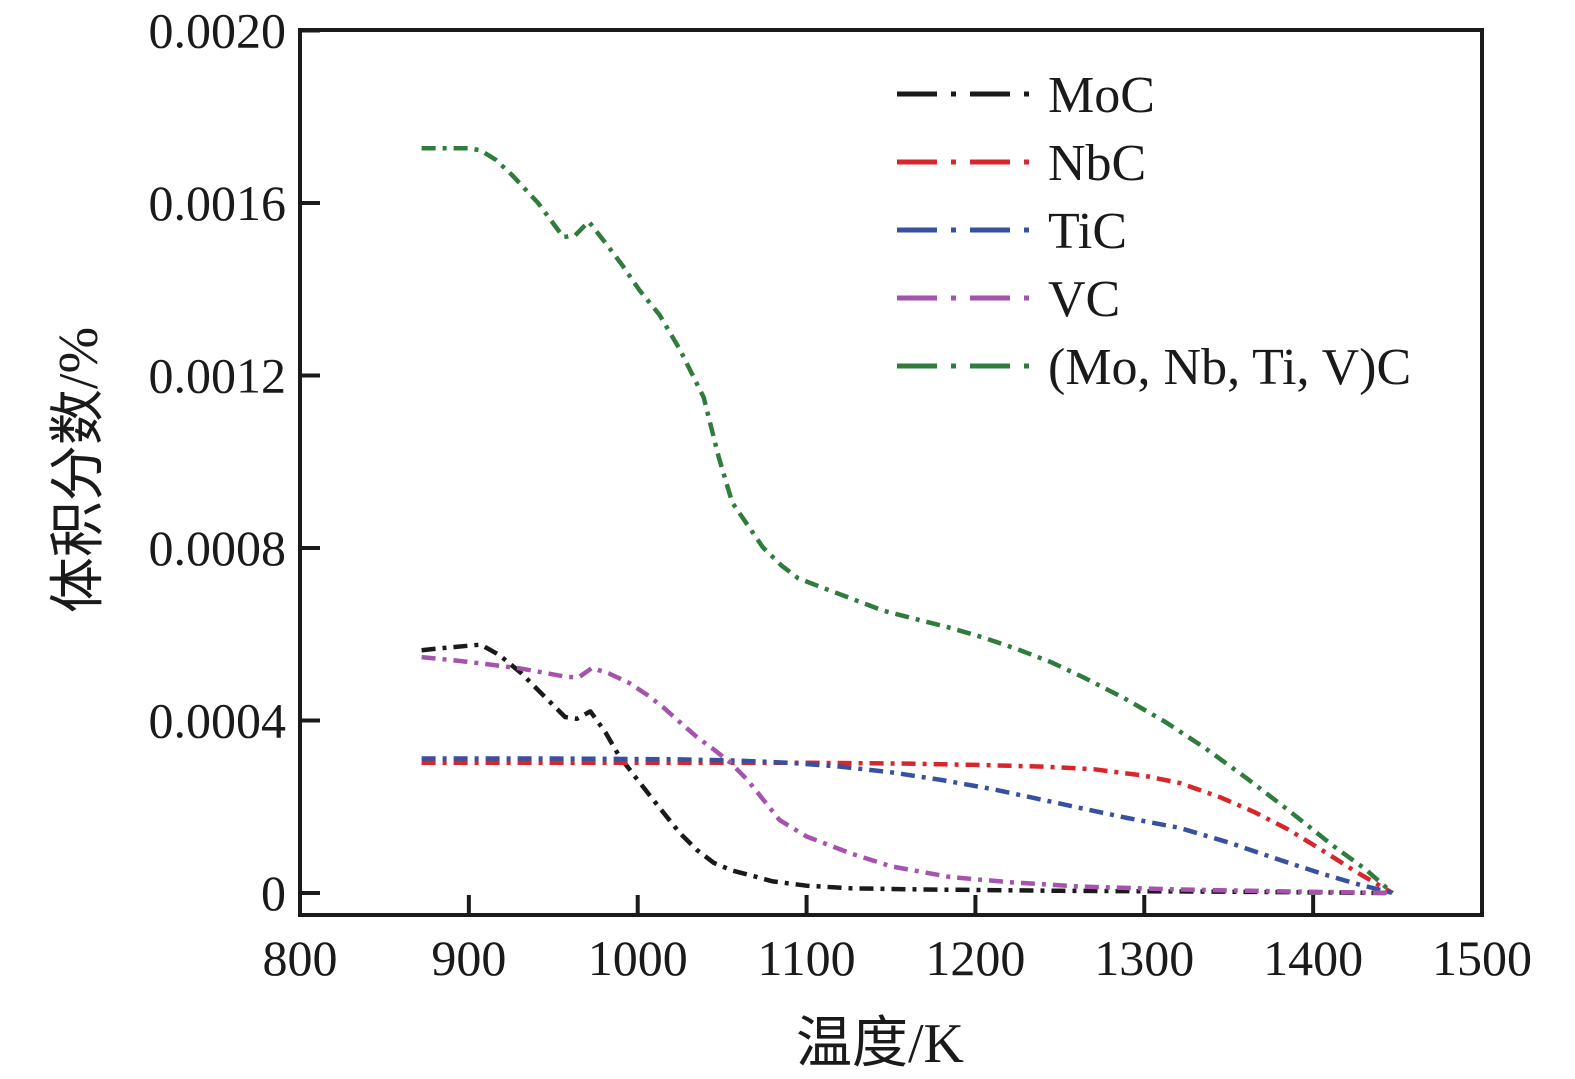  I want to click on series-line-moc, so click(907, 769).